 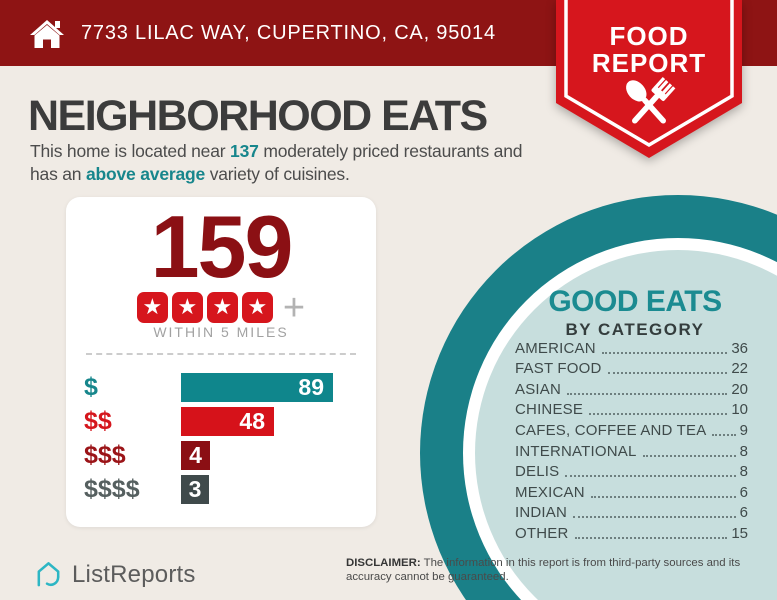 I want to click on property-address: 7733 LILAC WAY, CUPERTINO, CA, 95014, so click(x=288, y=32).